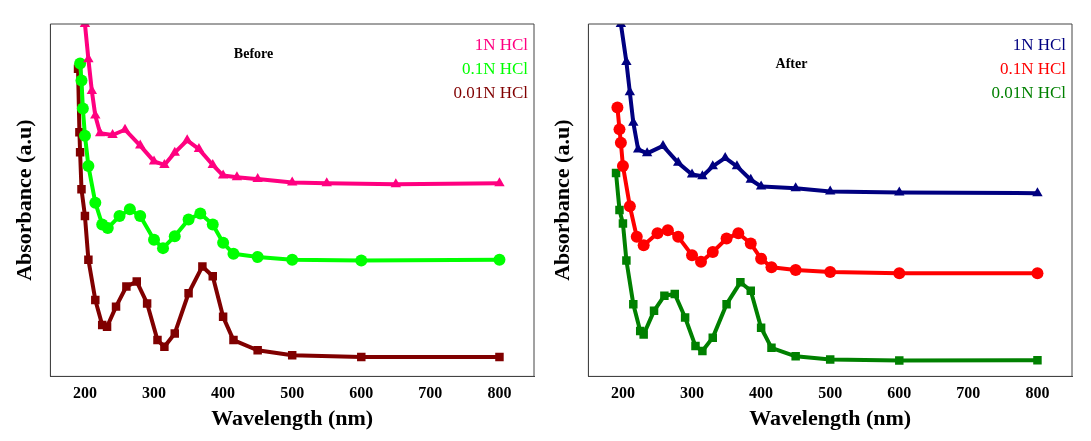 This screenshot has height=441, width=1091. I want to click on y-axis-title: Absorbance (a.u), so click(561, 200).